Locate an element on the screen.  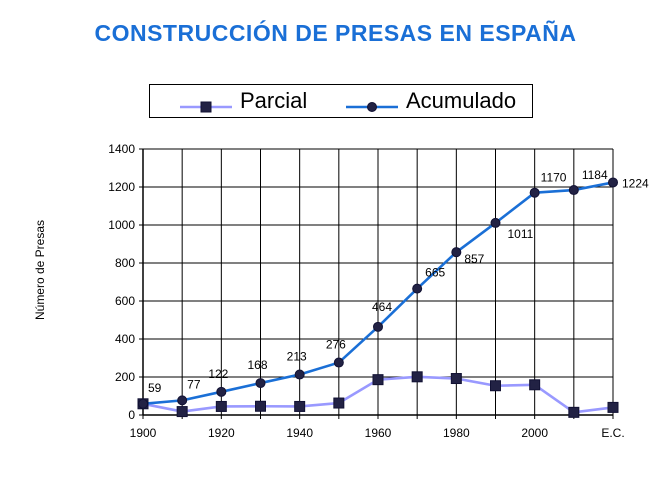
data-label: 1170 is located at coordinates (554, 178).